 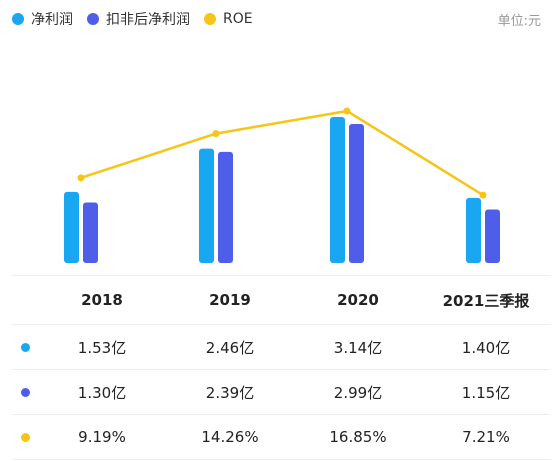 What do you see at coordinates (230, 300) in the screenshot?
I see `header-cell-2019: 2019` at bounding box center [230, 300].